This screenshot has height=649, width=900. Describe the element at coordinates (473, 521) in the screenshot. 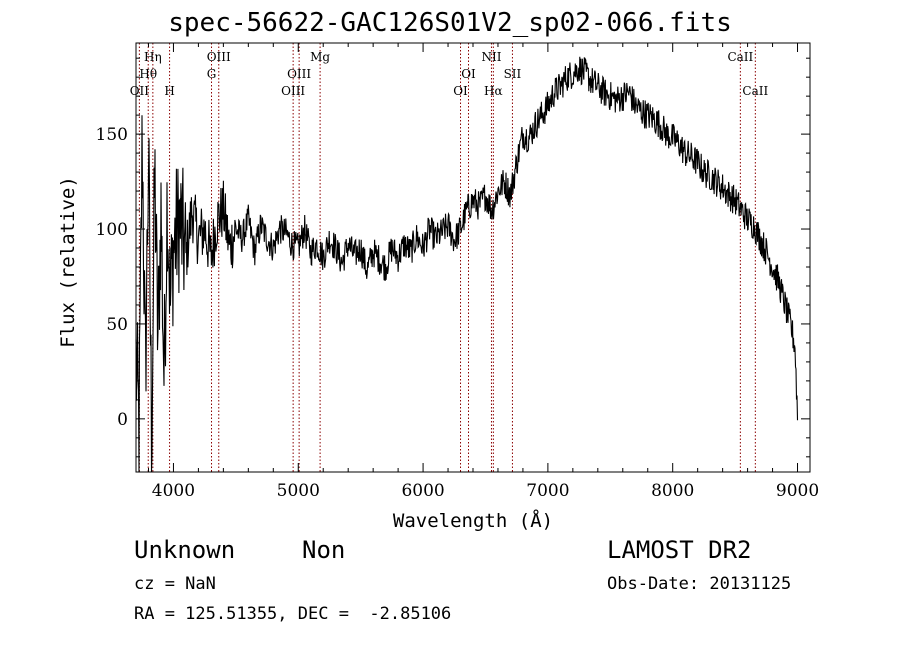

I see `x-axis-label: Wavelength (Å)` at that location.